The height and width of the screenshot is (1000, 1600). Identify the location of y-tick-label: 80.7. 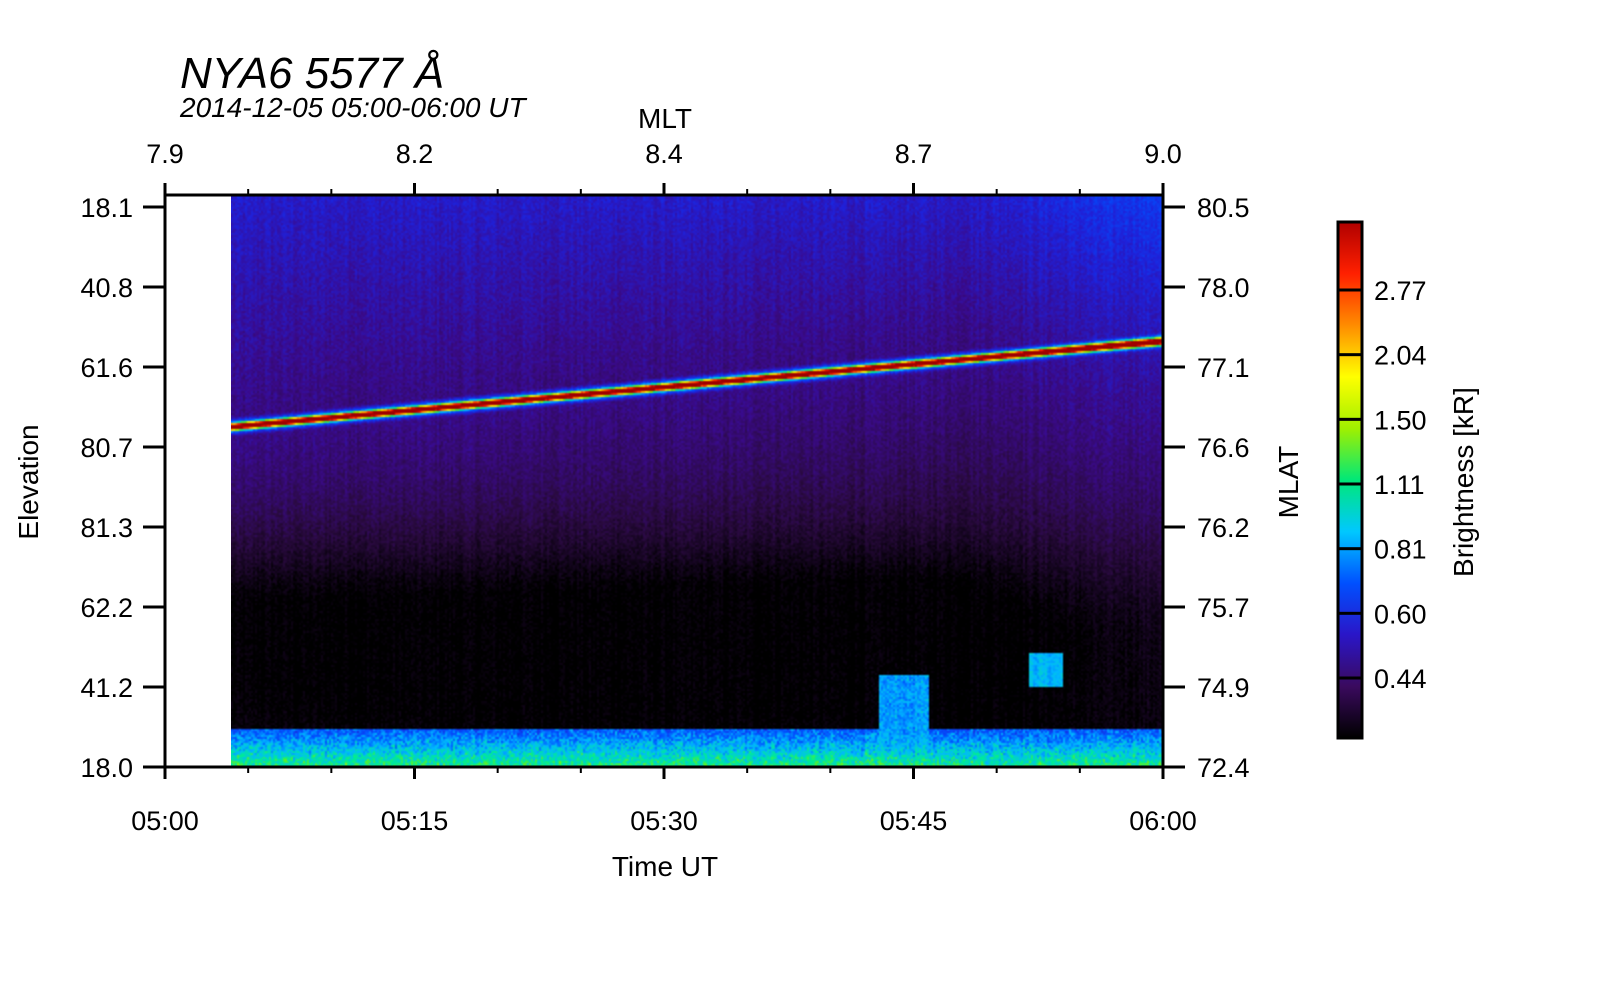
(106, 448).